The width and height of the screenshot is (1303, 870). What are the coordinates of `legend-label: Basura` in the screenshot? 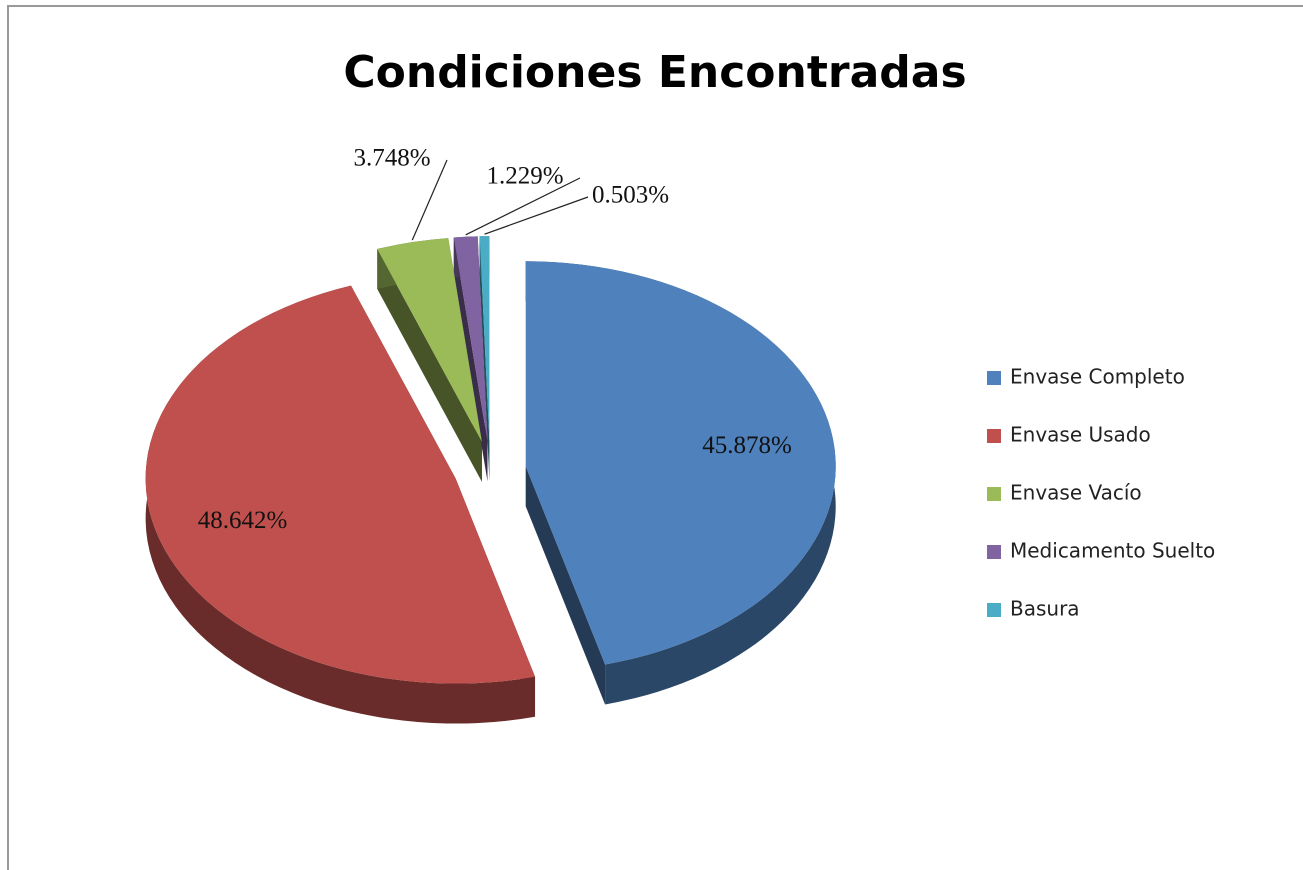 It's located at (1045, 609).